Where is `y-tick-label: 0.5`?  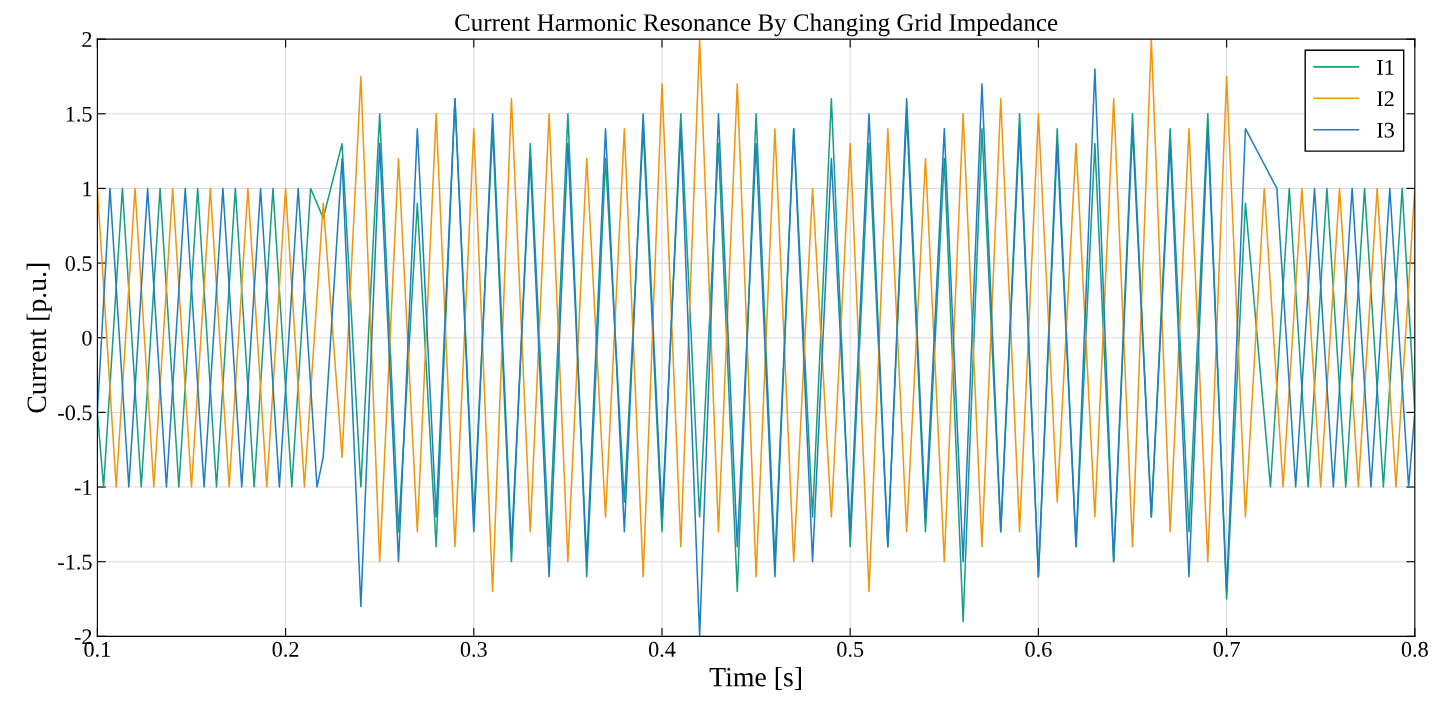
y-tick-label: 0.5 is located at coordinates (78, 264).